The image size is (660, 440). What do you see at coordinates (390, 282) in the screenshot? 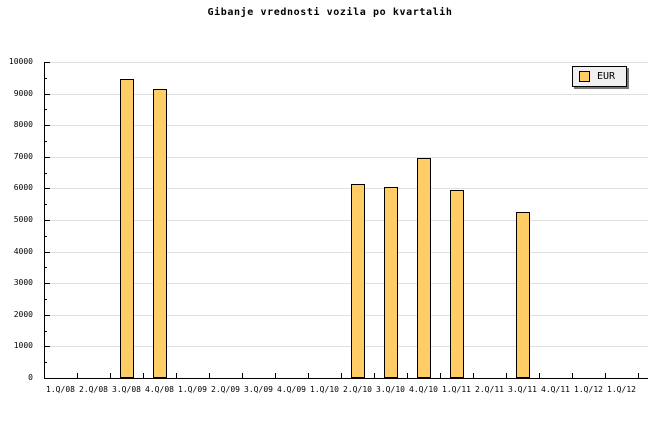
I see `bar-3q10` at bounding box center [390, 282].